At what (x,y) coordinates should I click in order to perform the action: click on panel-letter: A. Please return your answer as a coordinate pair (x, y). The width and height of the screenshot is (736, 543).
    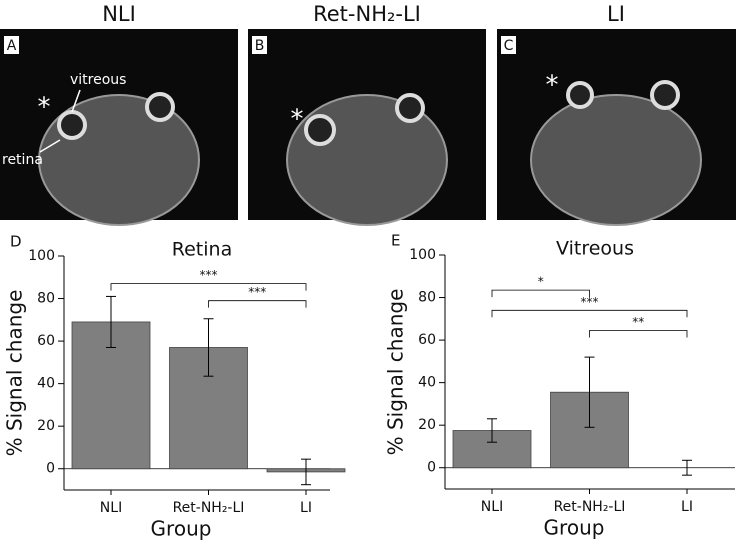
    Looking at the image, I should click on (12, 46).